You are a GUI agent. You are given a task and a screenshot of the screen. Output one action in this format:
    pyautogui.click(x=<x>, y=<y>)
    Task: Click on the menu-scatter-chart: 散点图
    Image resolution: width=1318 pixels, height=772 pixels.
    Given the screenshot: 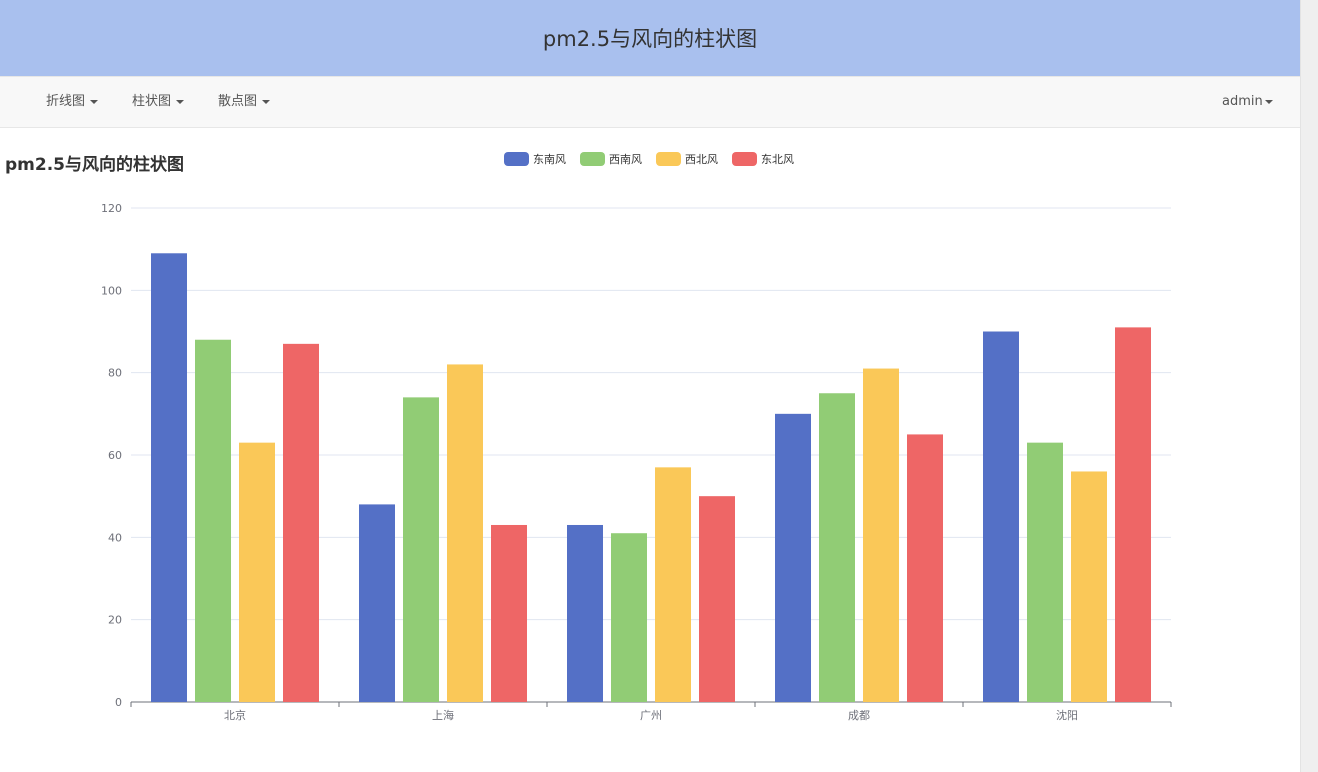 What is the action you would take?
    pyautogui.click(x=244, y=102)
    